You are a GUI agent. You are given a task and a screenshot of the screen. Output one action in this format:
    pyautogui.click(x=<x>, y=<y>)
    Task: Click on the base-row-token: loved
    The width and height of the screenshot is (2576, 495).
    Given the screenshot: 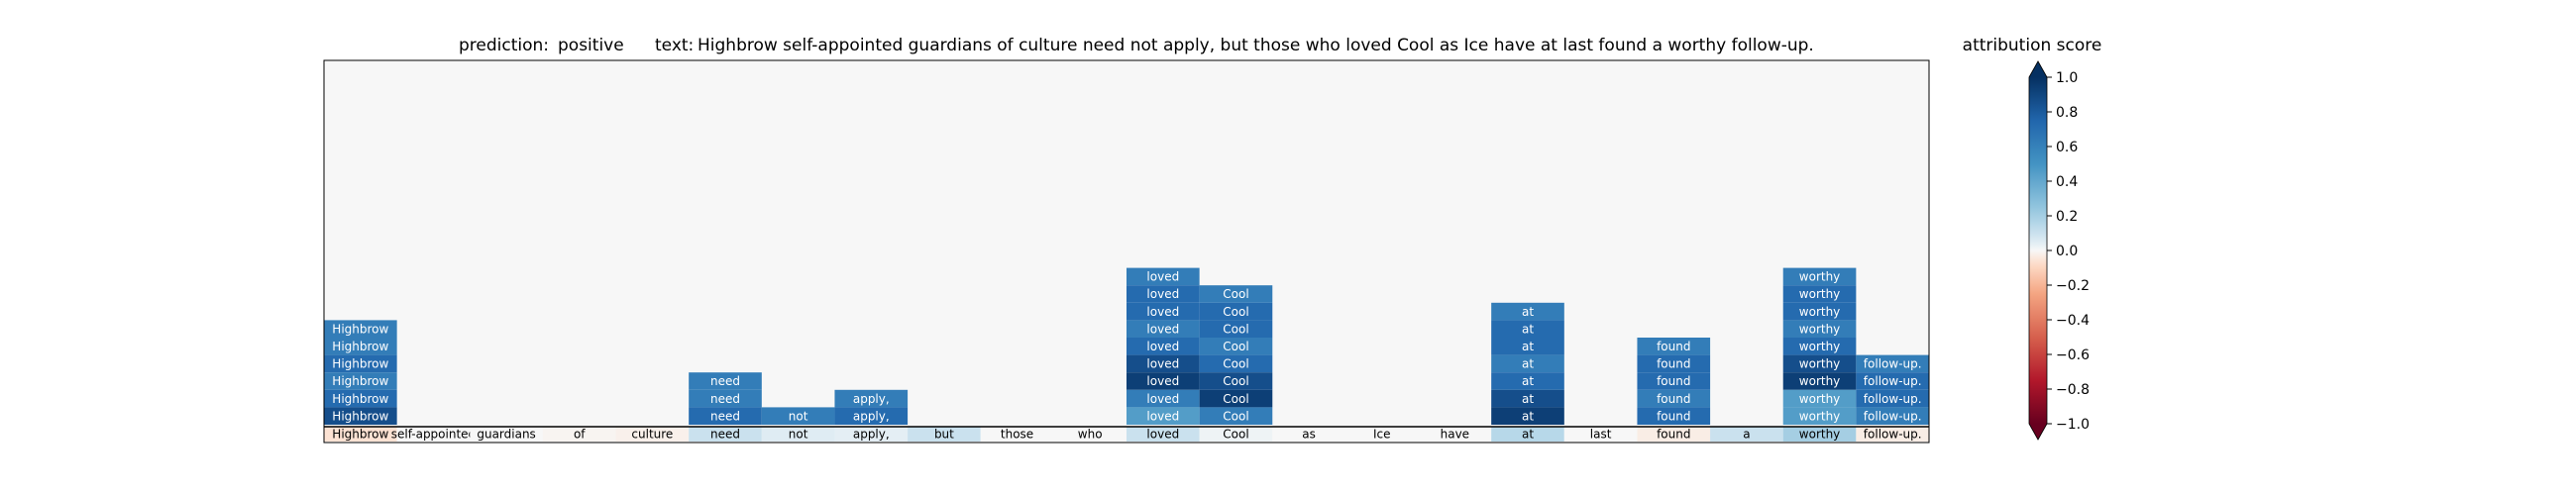 What is the action you would take?
    pyautogui.click(x=1162, y=435)
    